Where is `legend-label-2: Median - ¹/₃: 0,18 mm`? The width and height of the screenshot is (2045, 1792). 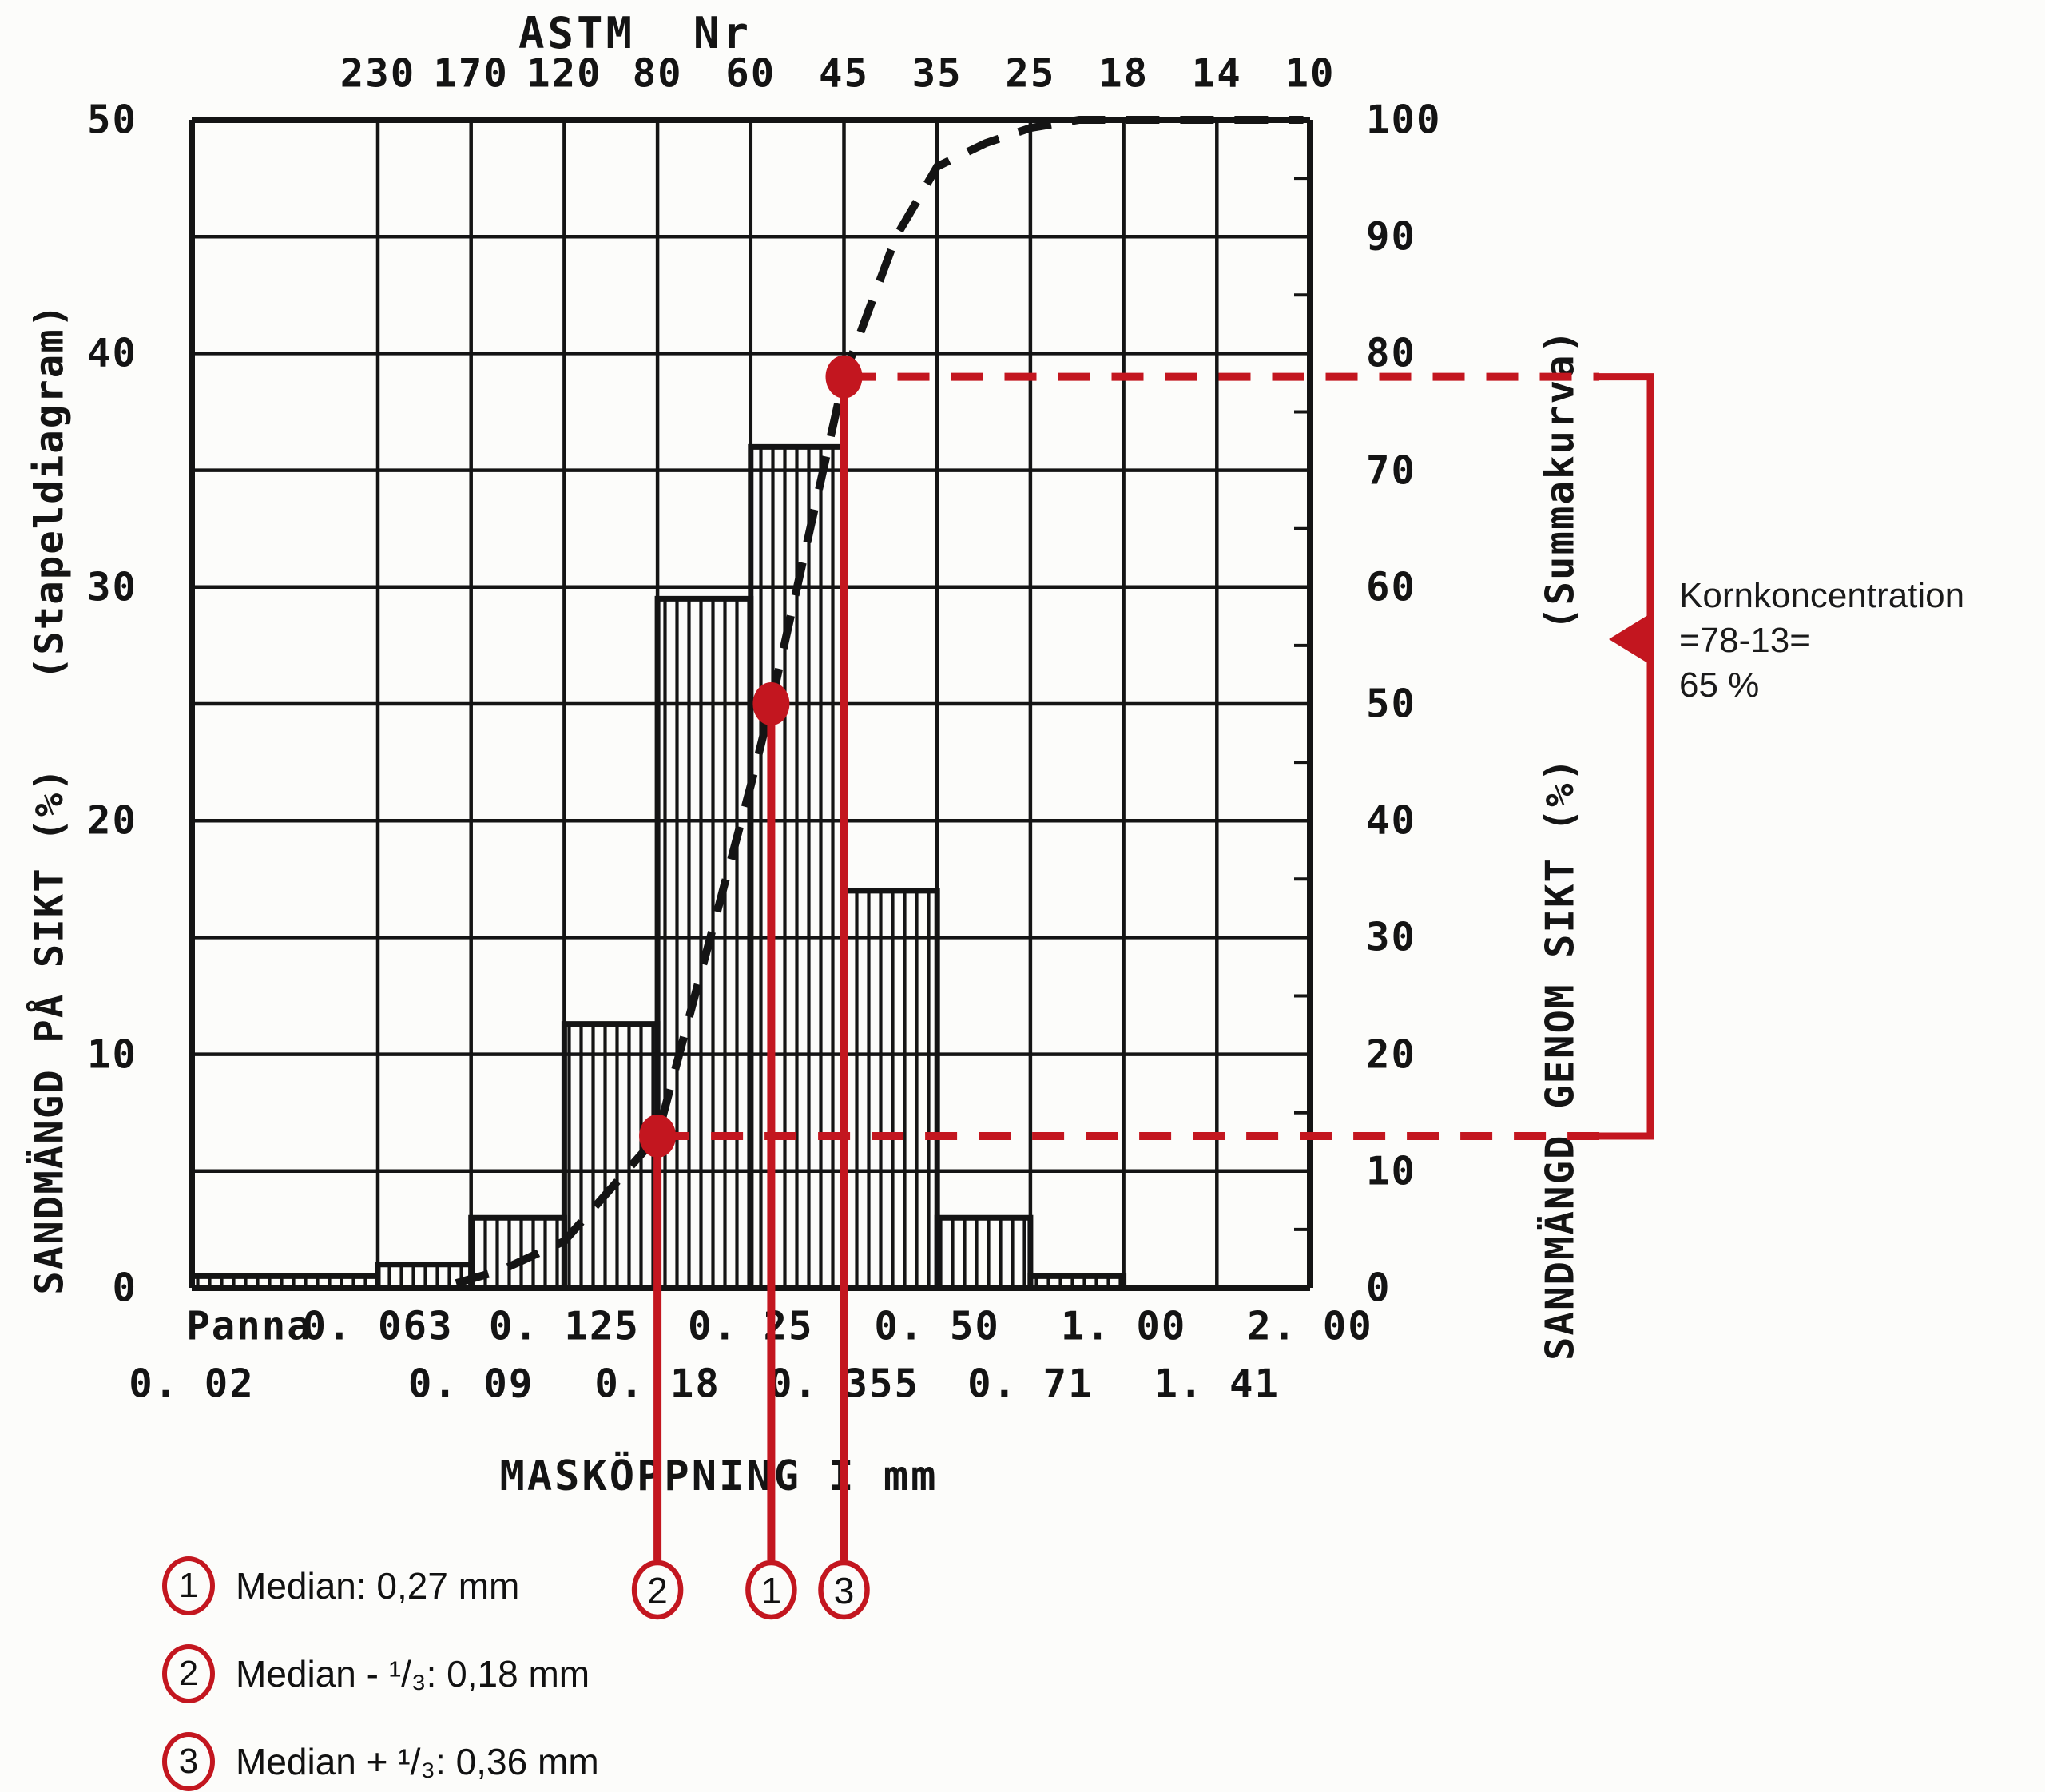
legend-label-2: Median - ¹/₃: 0,18 mm is located at coordinates (413, 1674).